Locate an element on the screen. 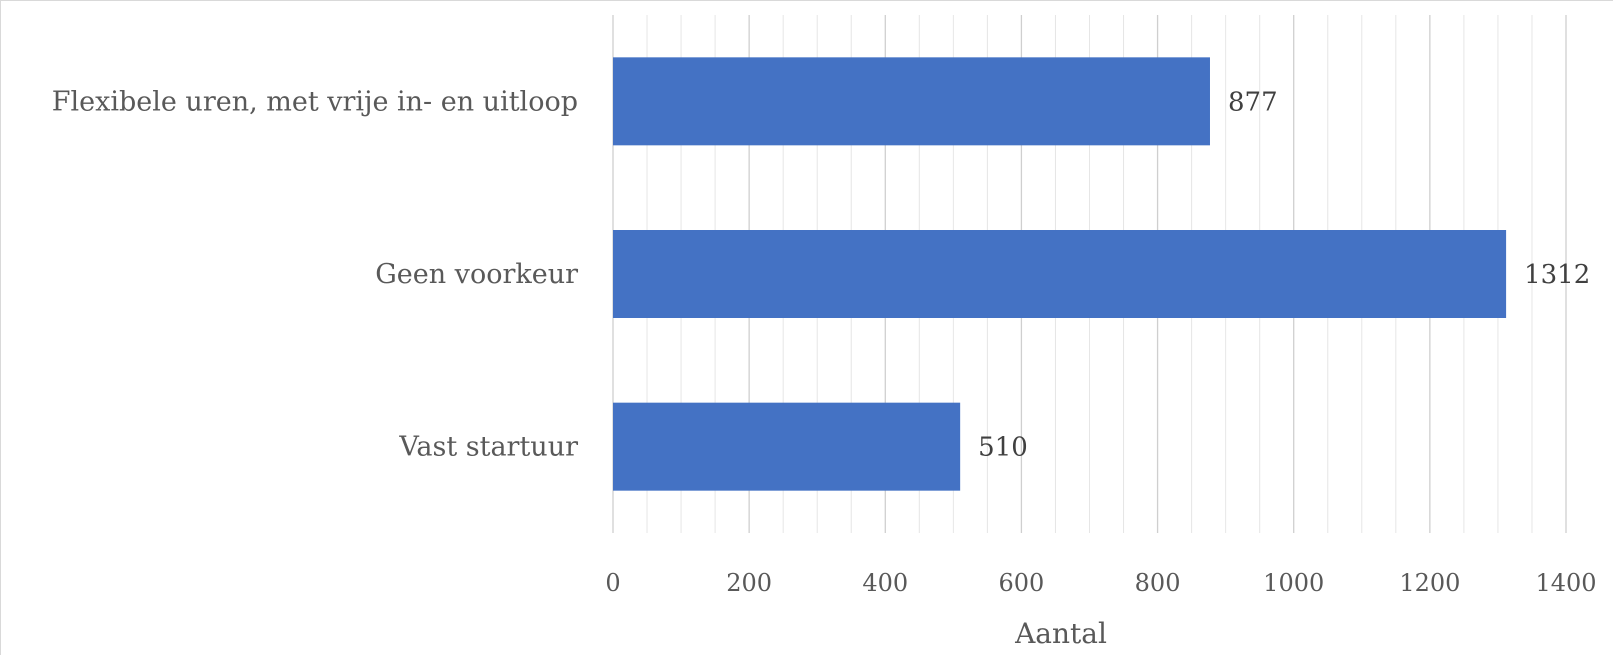 The height and width of the screenshot is (656, 1613). x-tick-label: 600 is located at coordinates (1022, 583).